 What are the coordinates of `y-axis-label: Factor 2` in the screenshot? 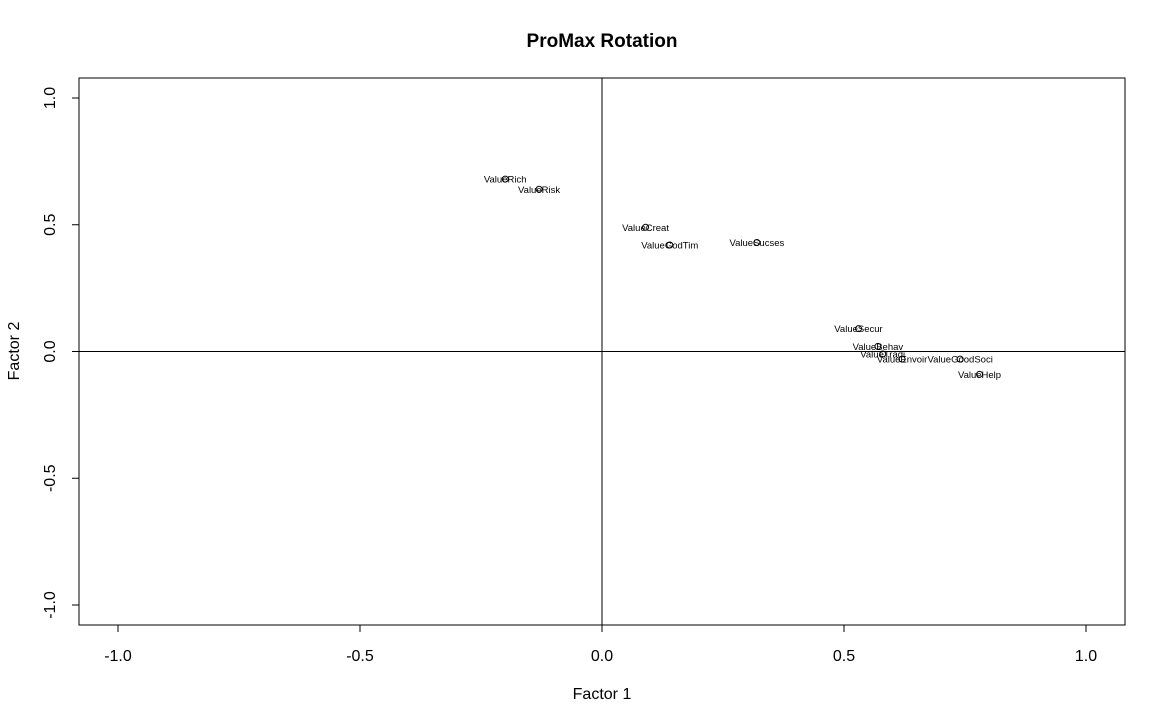 It's located at (14, 351).